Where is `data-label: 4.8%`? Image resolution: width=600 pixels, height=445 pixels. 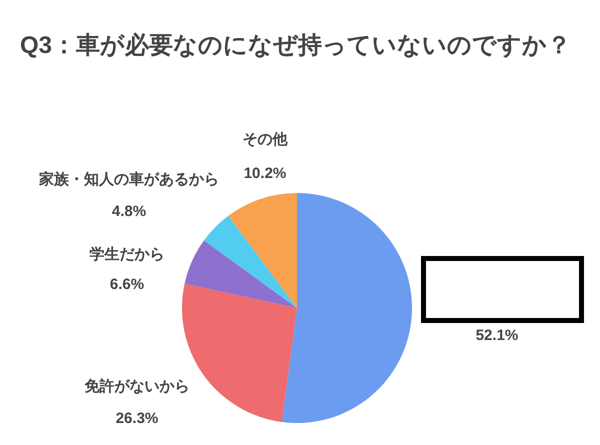 data-label: 4.8% is located at coordinates (129, 211).